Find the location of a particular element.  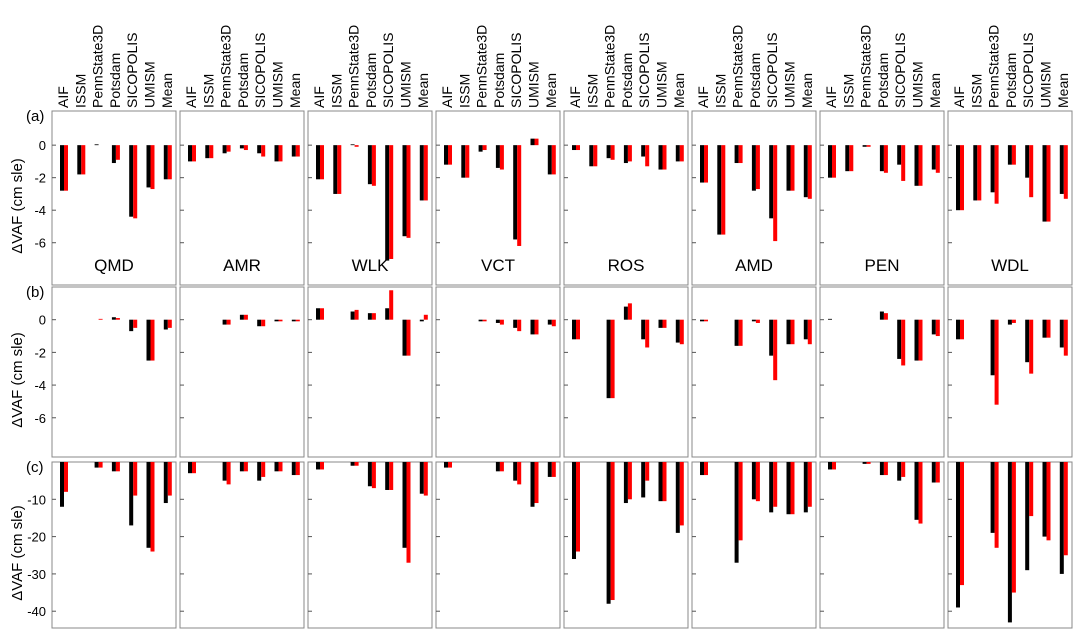

row-label: (c) is located at coordinates (35, 467).